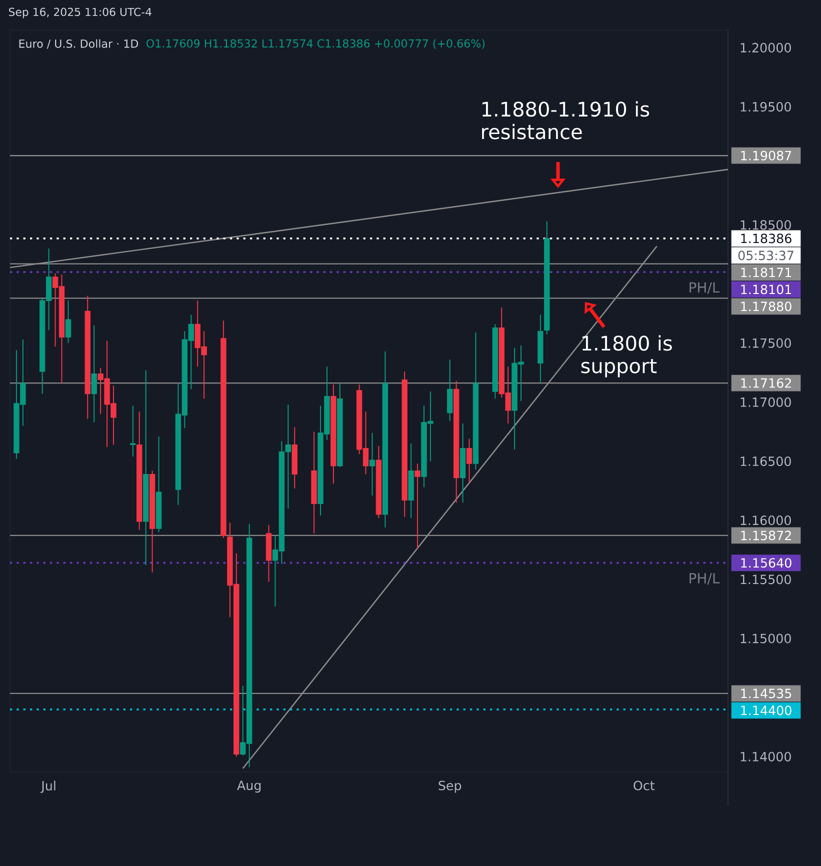  Describe the element at coordinates (766, 711) in the screenshot. I see `ref-line-label: 1.14400` at that location.